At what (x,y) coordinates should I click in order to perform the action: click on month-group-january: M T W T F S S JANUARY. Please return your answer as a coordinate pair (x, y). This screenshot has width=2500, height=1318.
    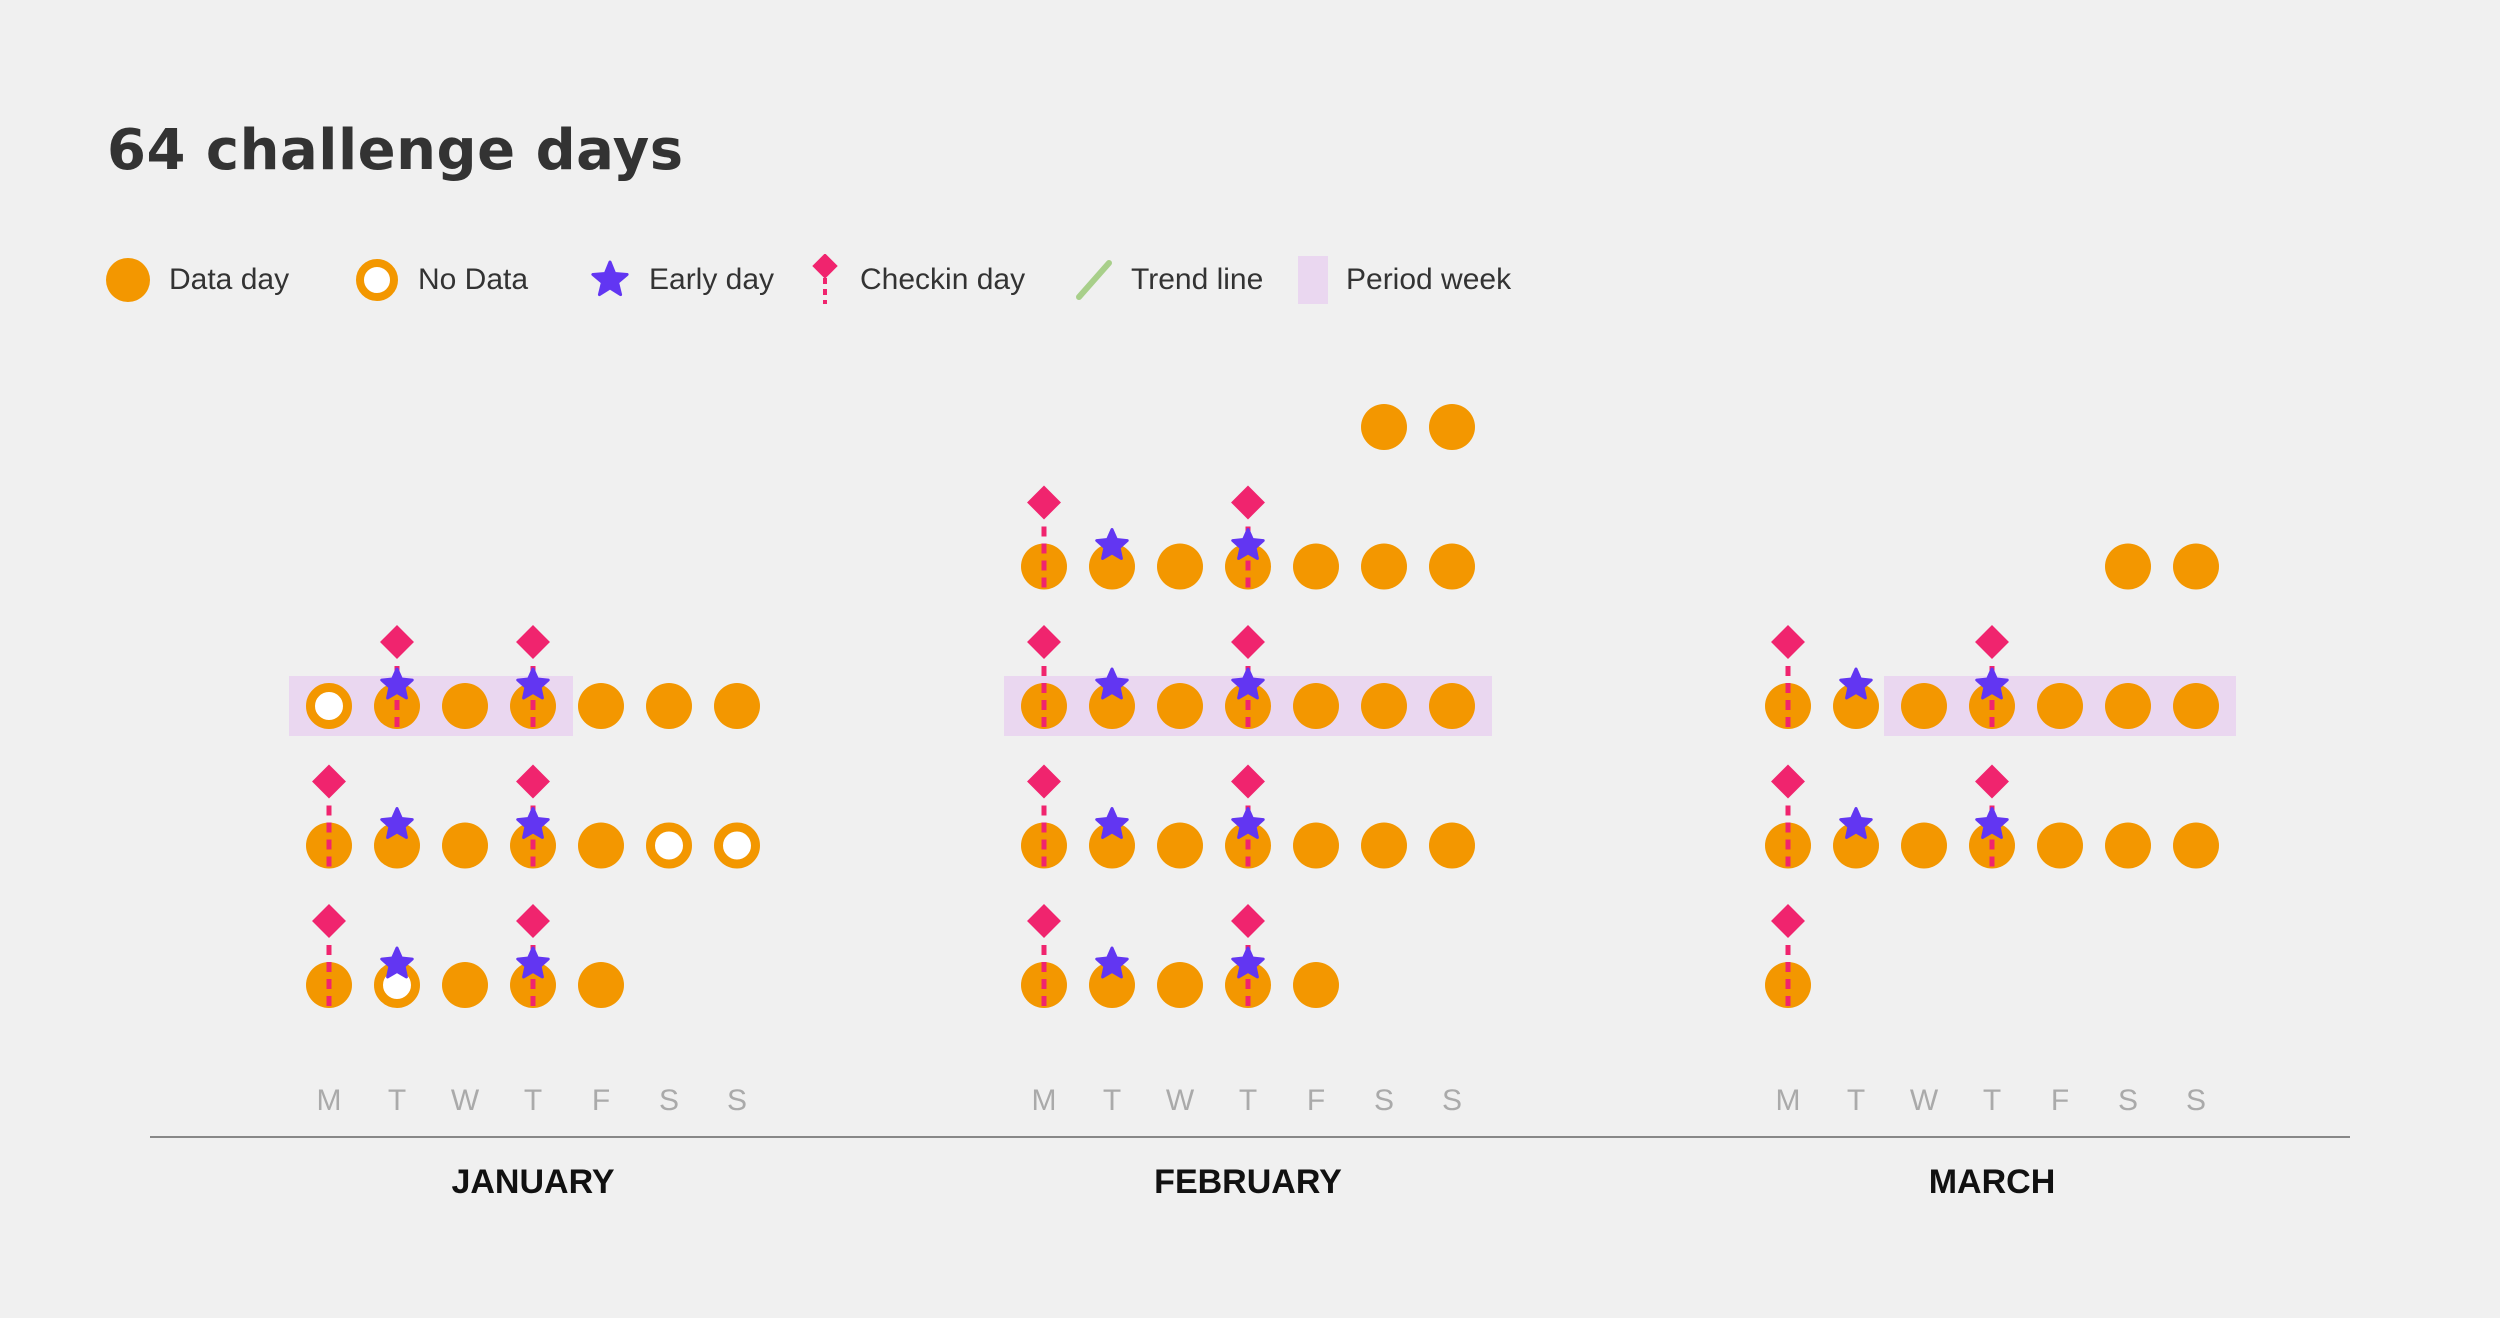
    Looking at the image, I should click on (524, 913).